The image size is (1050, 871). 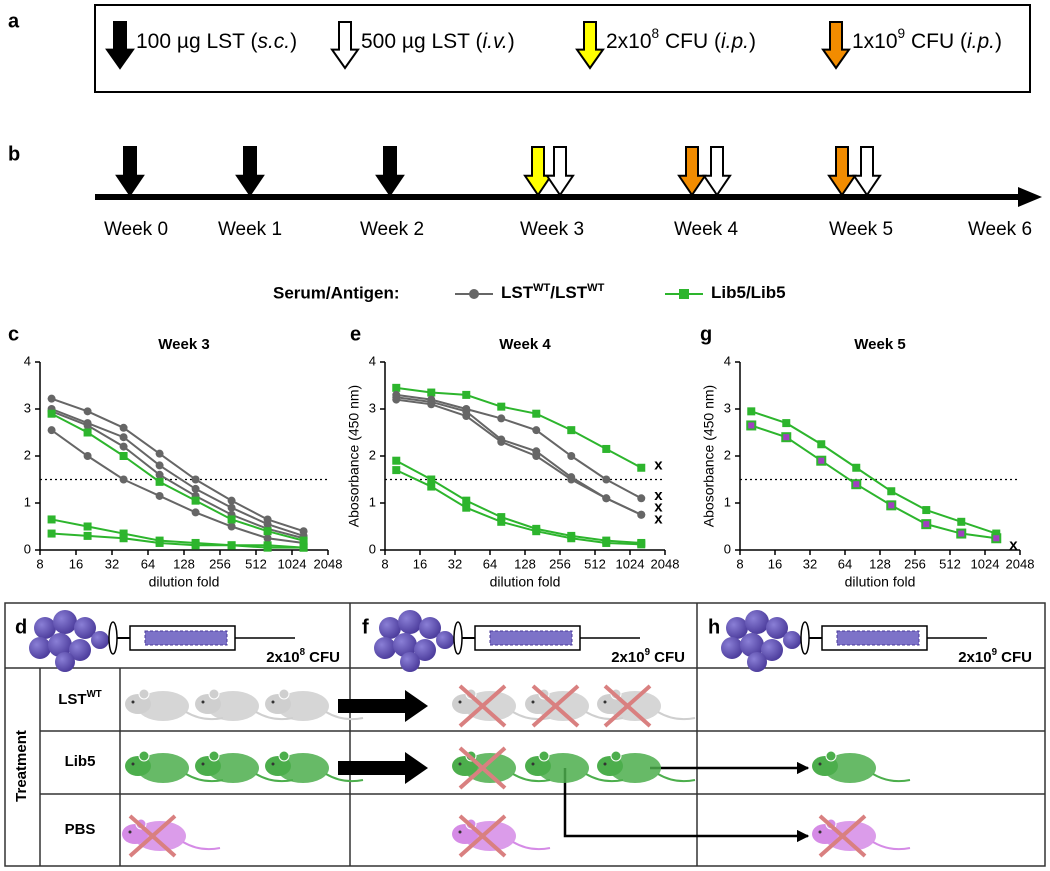 I want to click on text-part: 8, so click(x=303, y=652).